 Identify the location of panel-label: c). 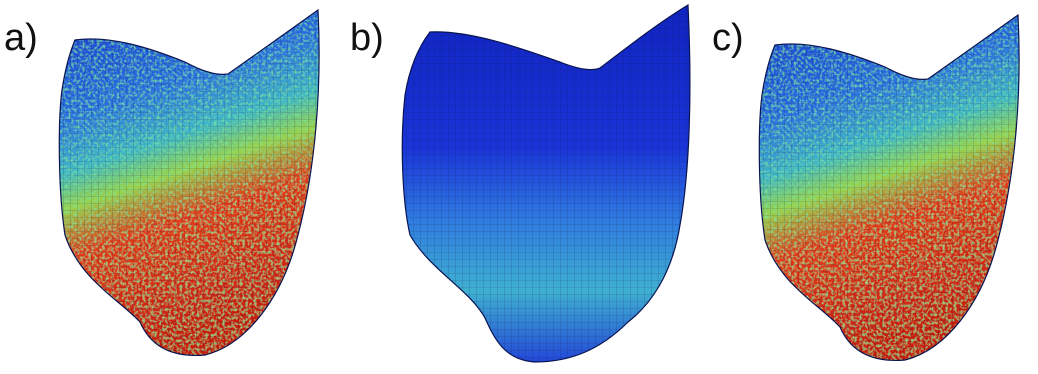
(728, 38).